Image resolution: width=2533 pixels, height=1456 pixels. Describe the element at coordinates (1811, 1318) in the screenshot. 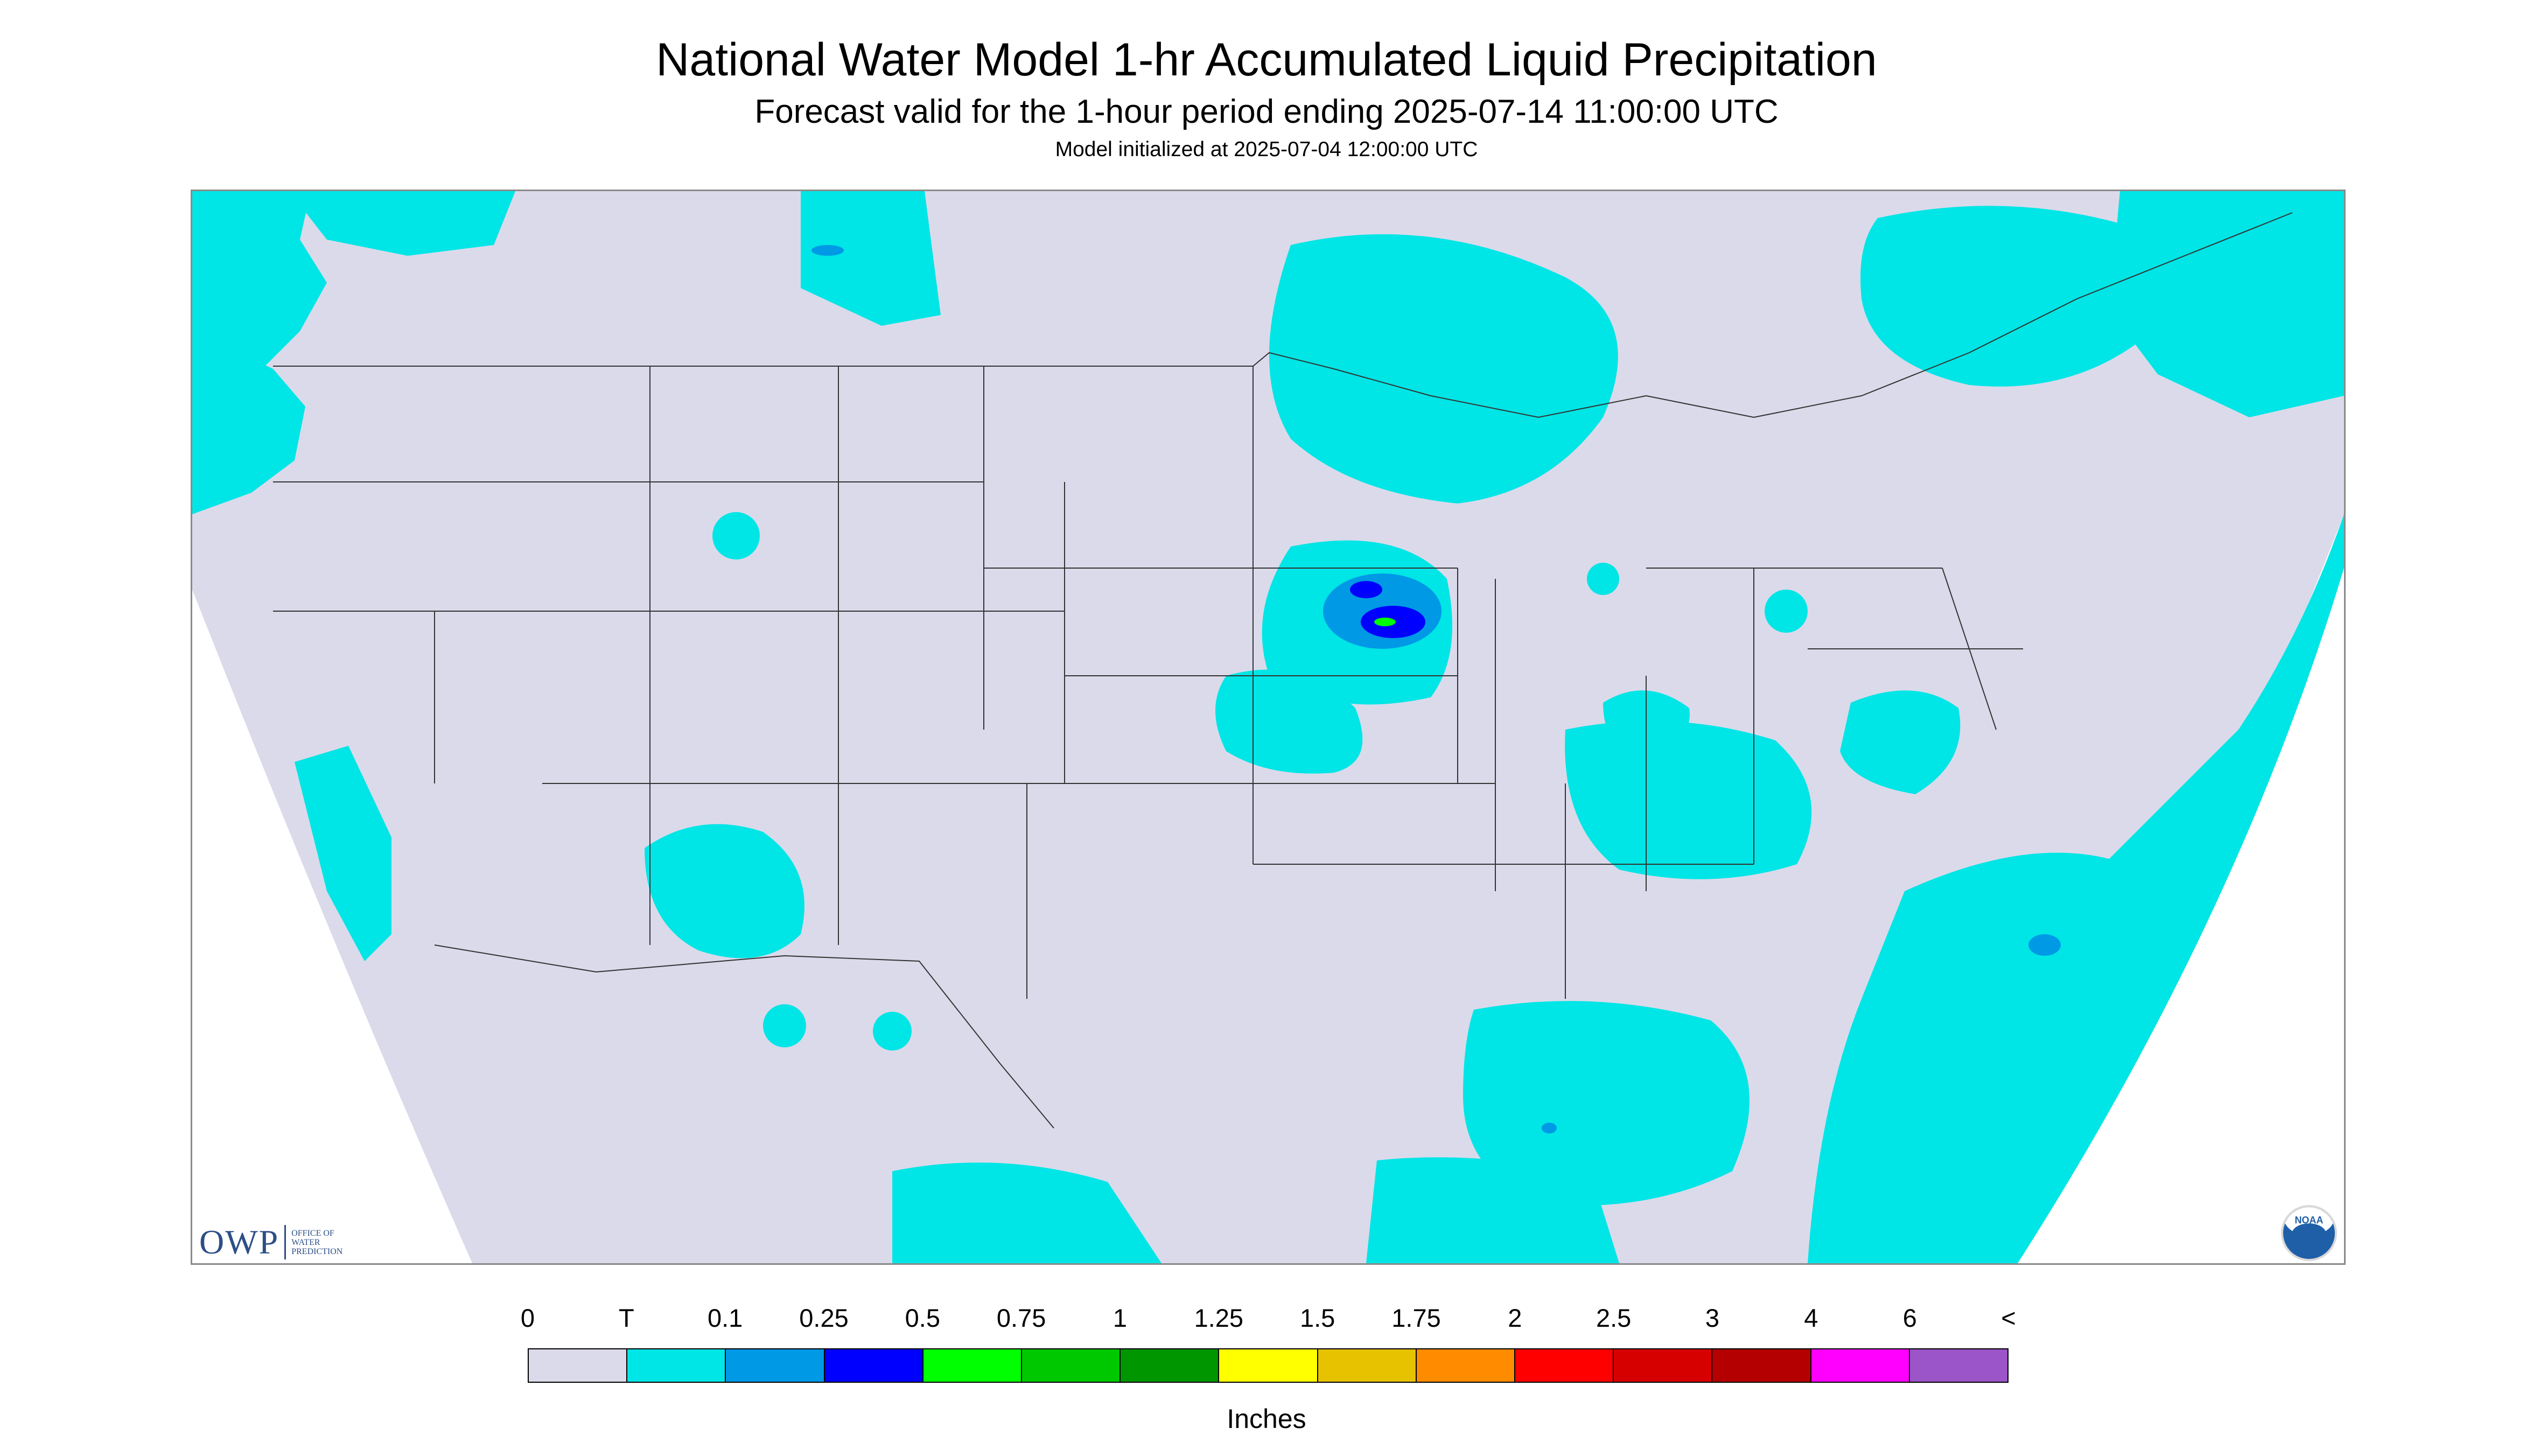

I see `legend-label: 4` at that location.